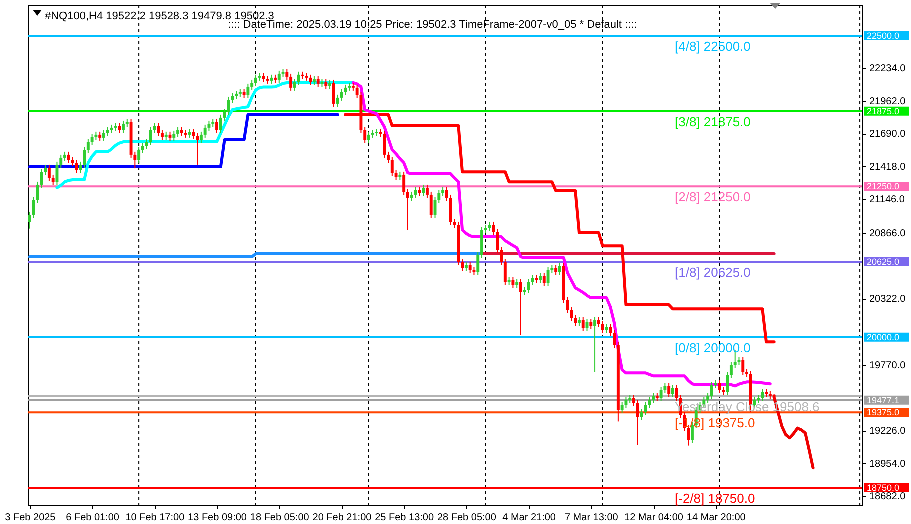  Describe the element at coordinates (888, 497) in the screenshot. I see `y-tick-label: 18682.0` at that location.